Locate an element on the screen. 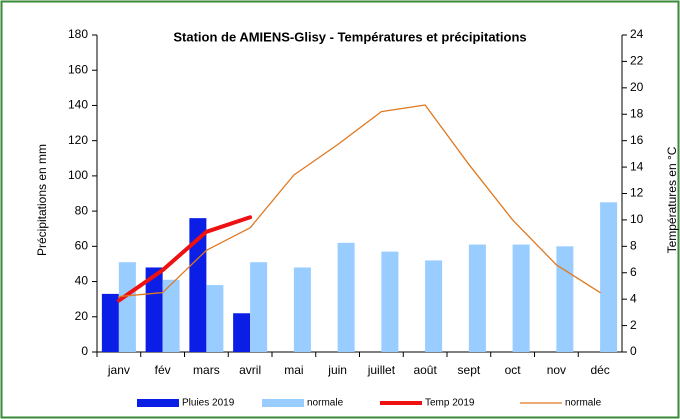 The image size is (680, 419). legend-label: Temp 2019 is located at coordinates (450, 403).